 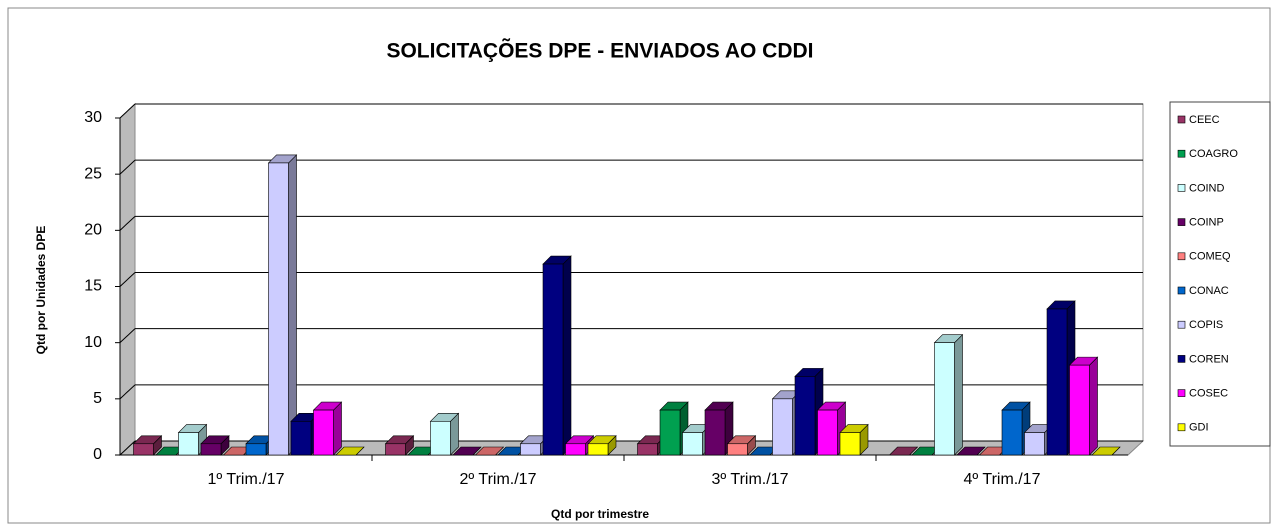 What do you see at coordinates (1209, 359) in the screenshot?
I see `legend-label: COREN` at bounding box center [1209, 359].